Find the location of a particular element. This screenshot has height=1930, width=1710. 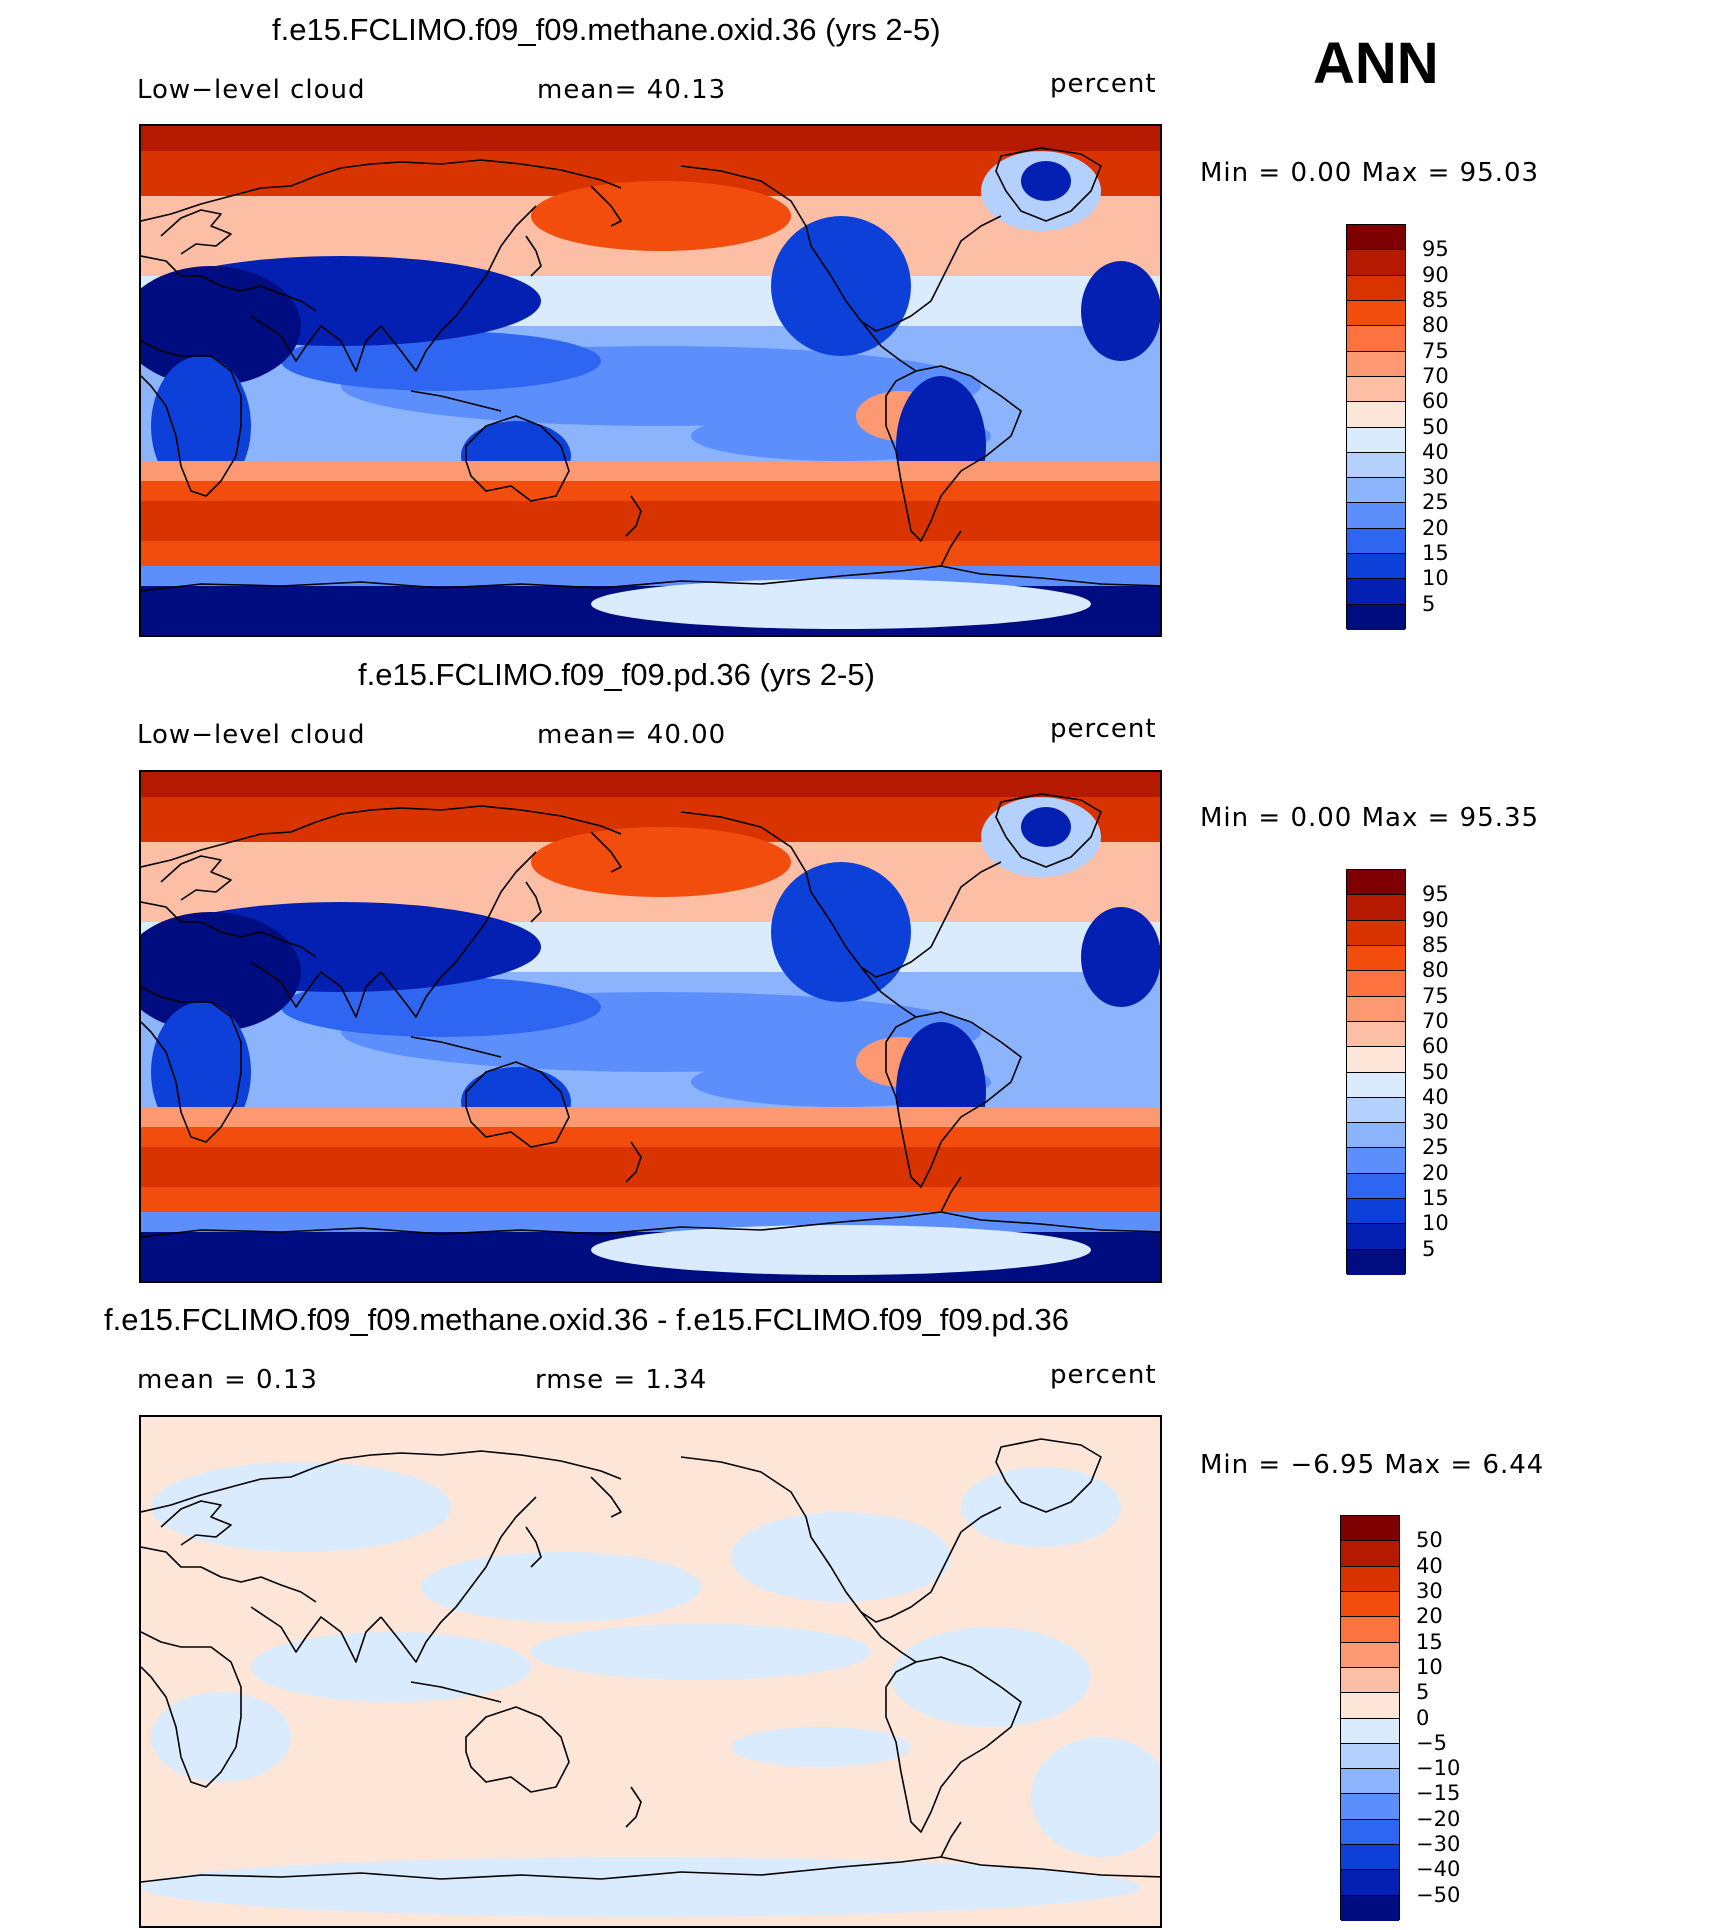

panel-1-min-max: Min = 0.00 Max = 95.03 is located at coordinates (1370, 173).